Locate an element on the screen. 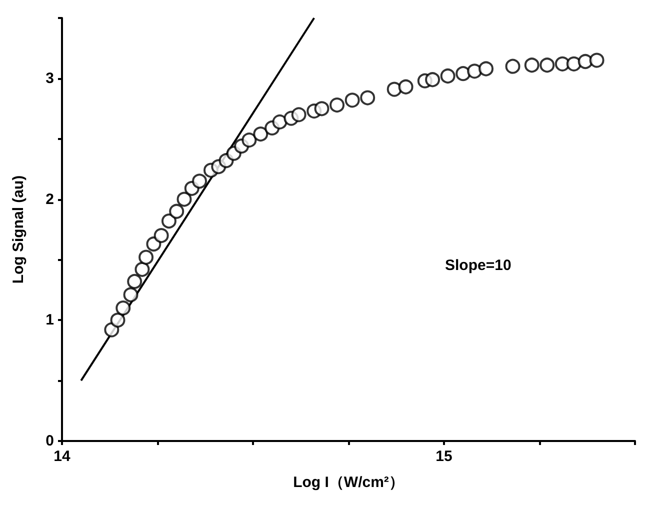  y-tick-label: 2 is located at coordinates (50, 199).